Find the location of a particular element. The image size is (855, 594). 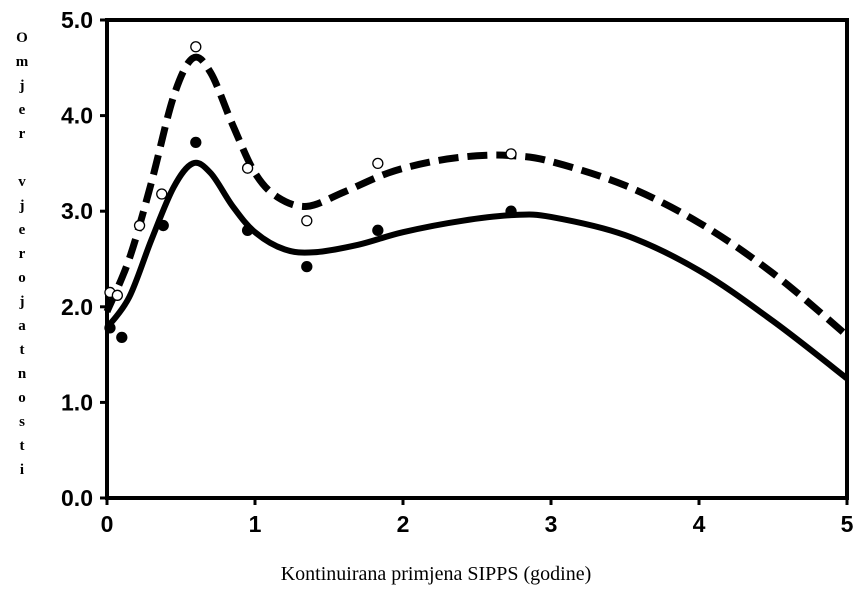

y-axis-label-letter: i is located at coordinates (22, 470).